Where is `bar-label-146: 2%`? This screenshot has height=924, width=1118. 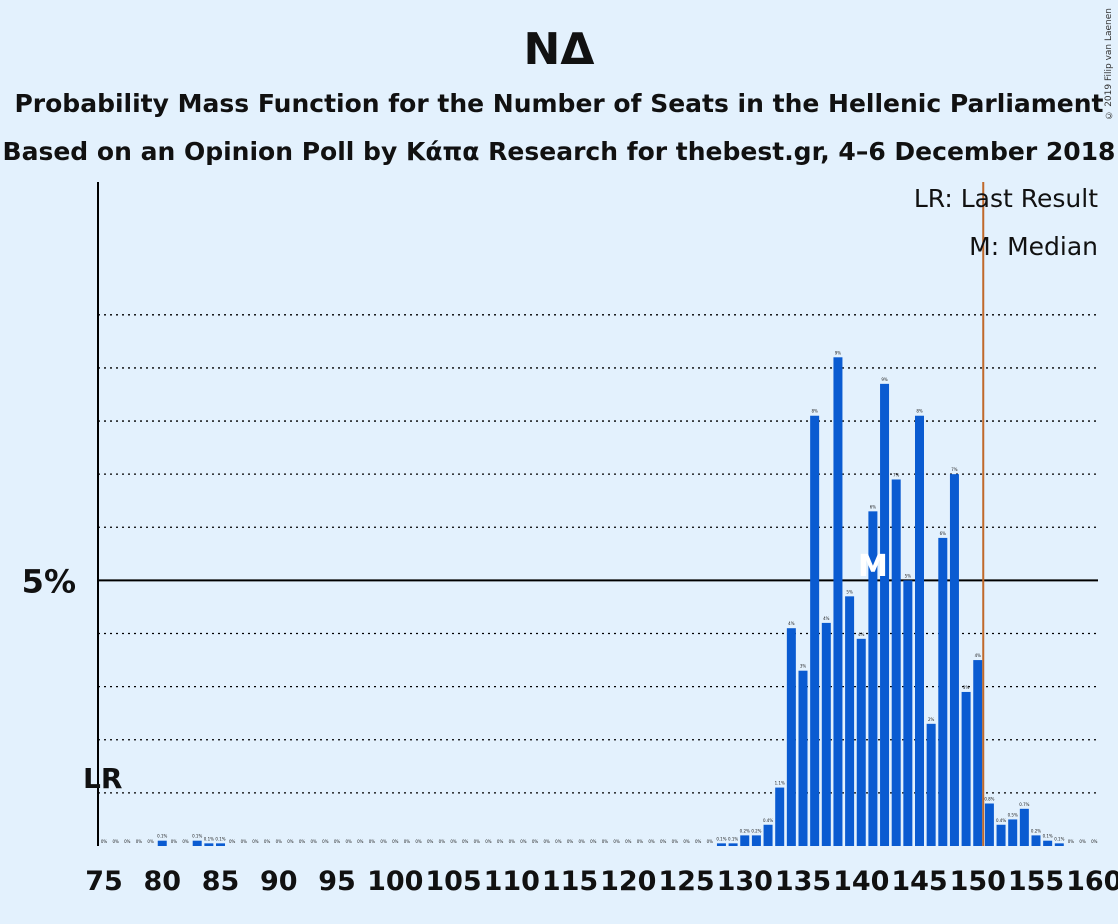
bar-label-146: 2% is located at coordinates (931, 719).